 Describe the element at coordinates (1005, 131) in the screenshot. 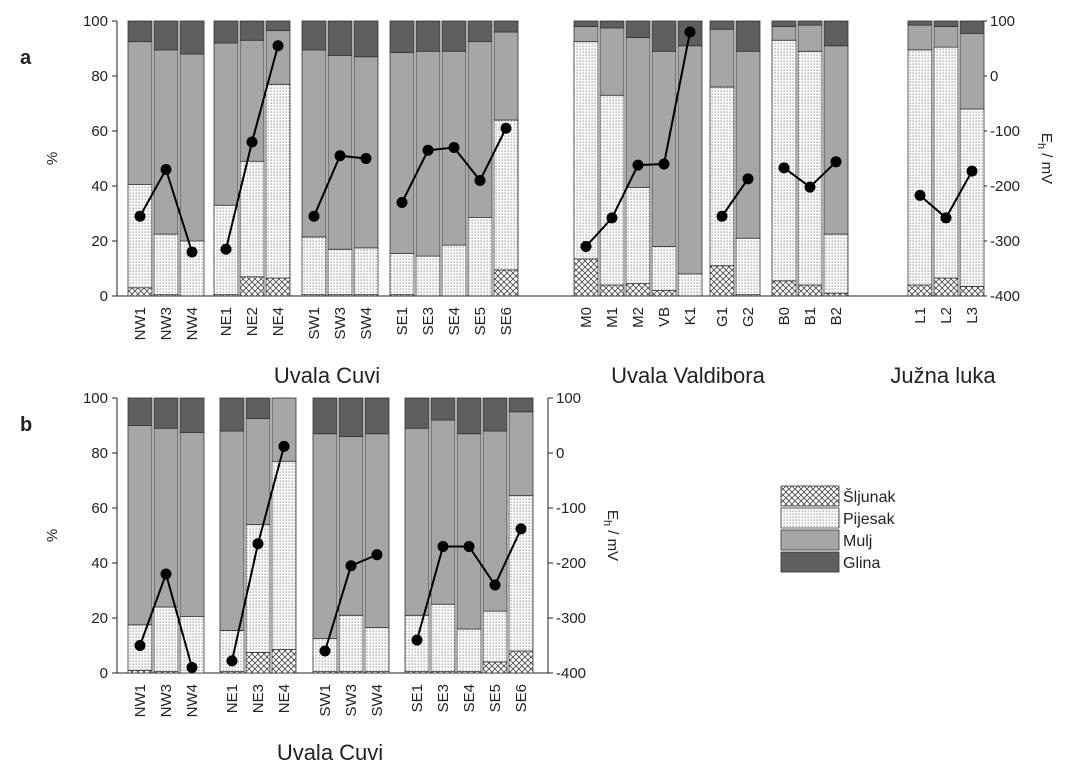

I see `y2-tick-label: -100` at that location.